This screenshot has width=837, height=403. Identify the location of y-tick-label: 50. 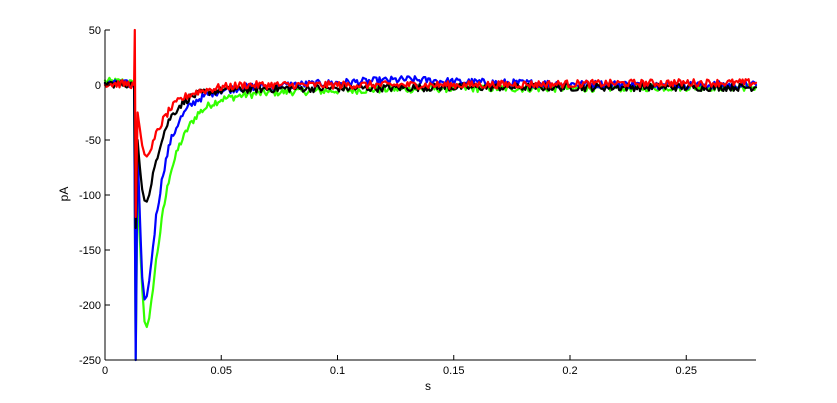
(95, 31).